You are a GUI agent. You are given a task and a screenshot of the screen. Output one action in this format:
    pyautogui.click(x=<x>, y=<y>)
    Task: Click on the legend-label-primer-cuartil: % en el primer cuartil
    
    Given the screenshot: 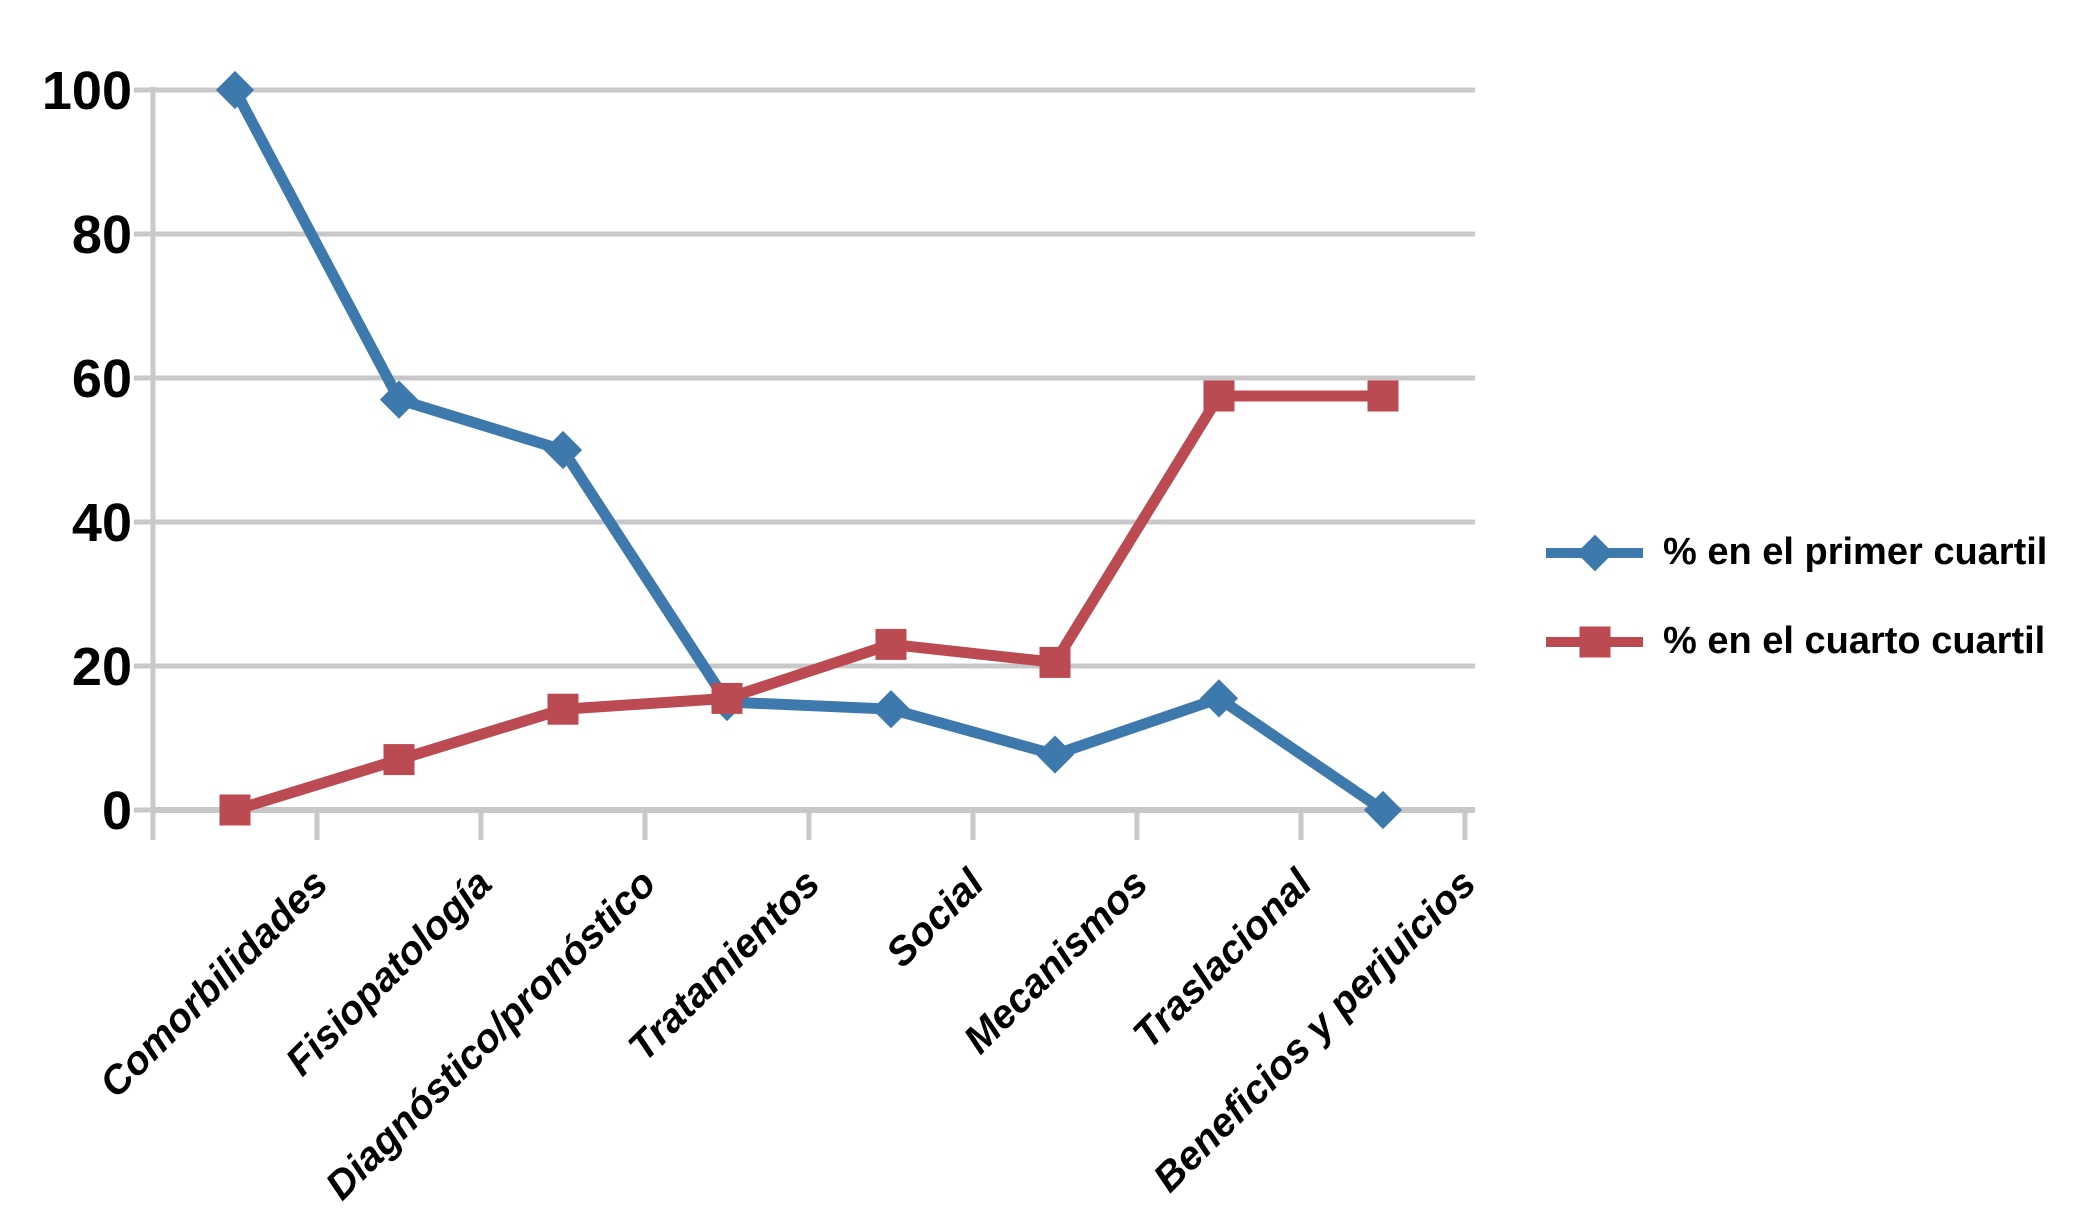 What is the action you would take?
    pyautogui.click(x=1855, y=552)
    